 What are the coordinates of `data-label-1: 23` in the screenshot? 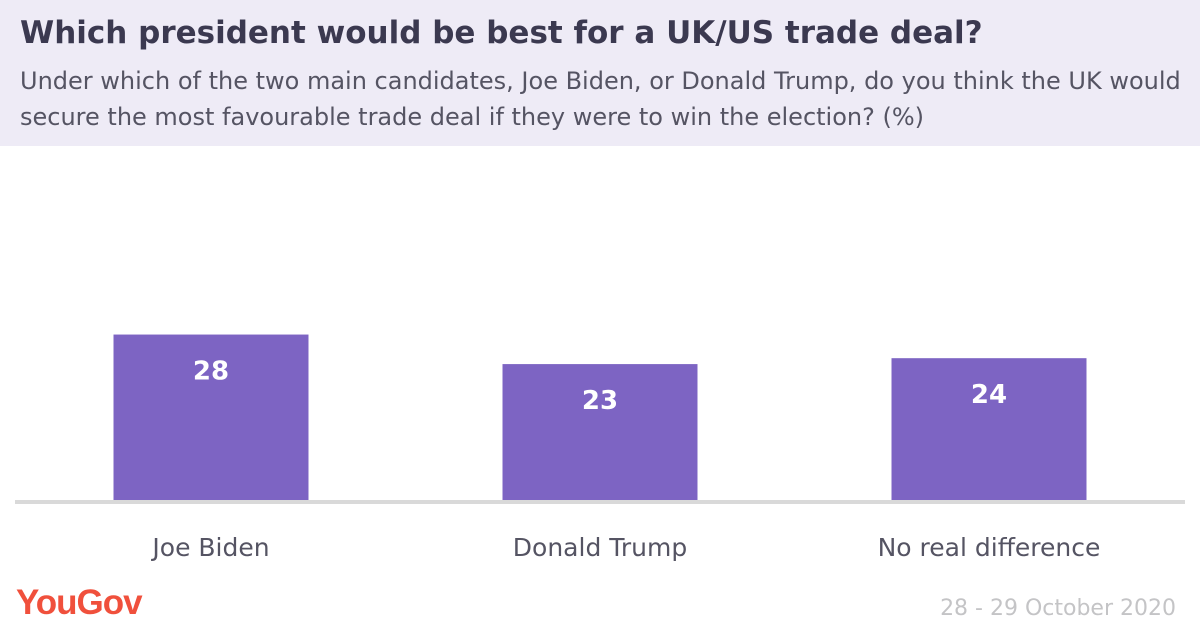 It's located at (600, 401).